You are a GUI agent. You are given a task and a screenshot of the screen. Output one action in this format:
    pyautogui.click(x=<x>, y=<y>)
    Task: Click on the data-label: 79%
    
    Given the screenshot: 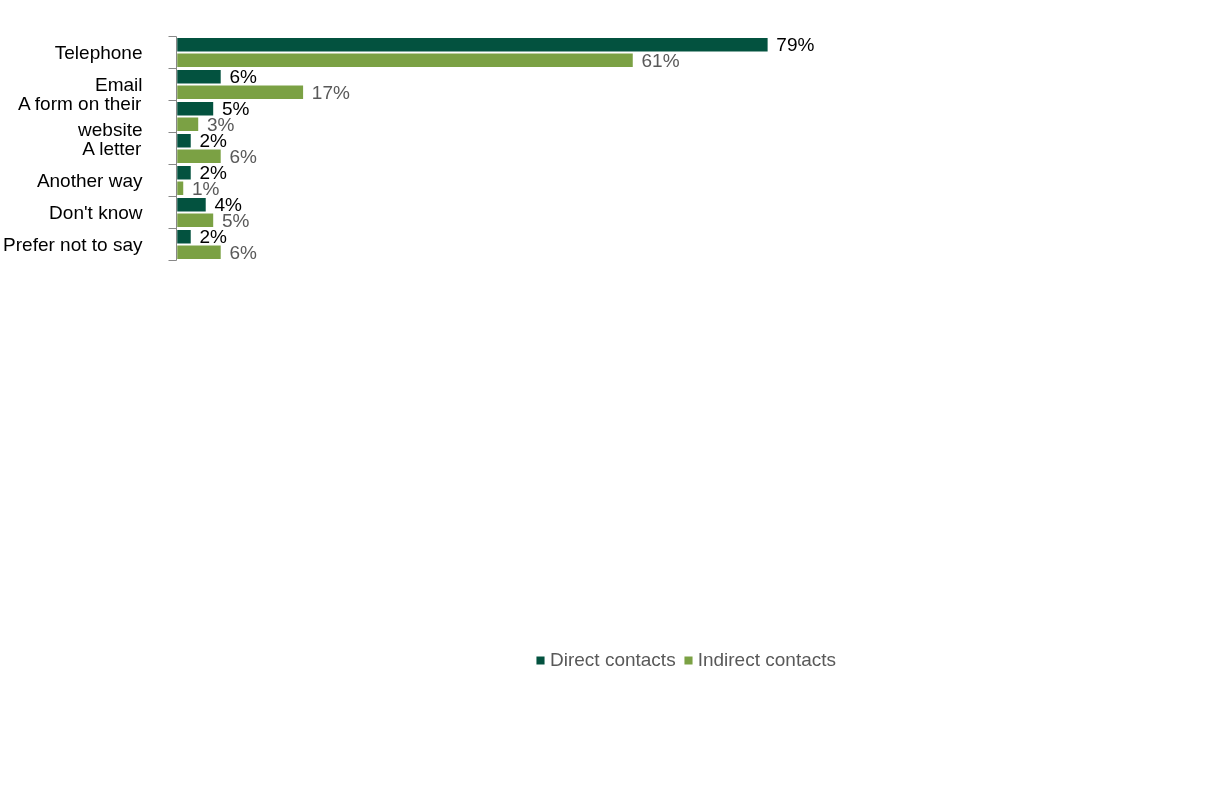 What is the action you would take?
    pyautogui.click(x=795, y=45)
    